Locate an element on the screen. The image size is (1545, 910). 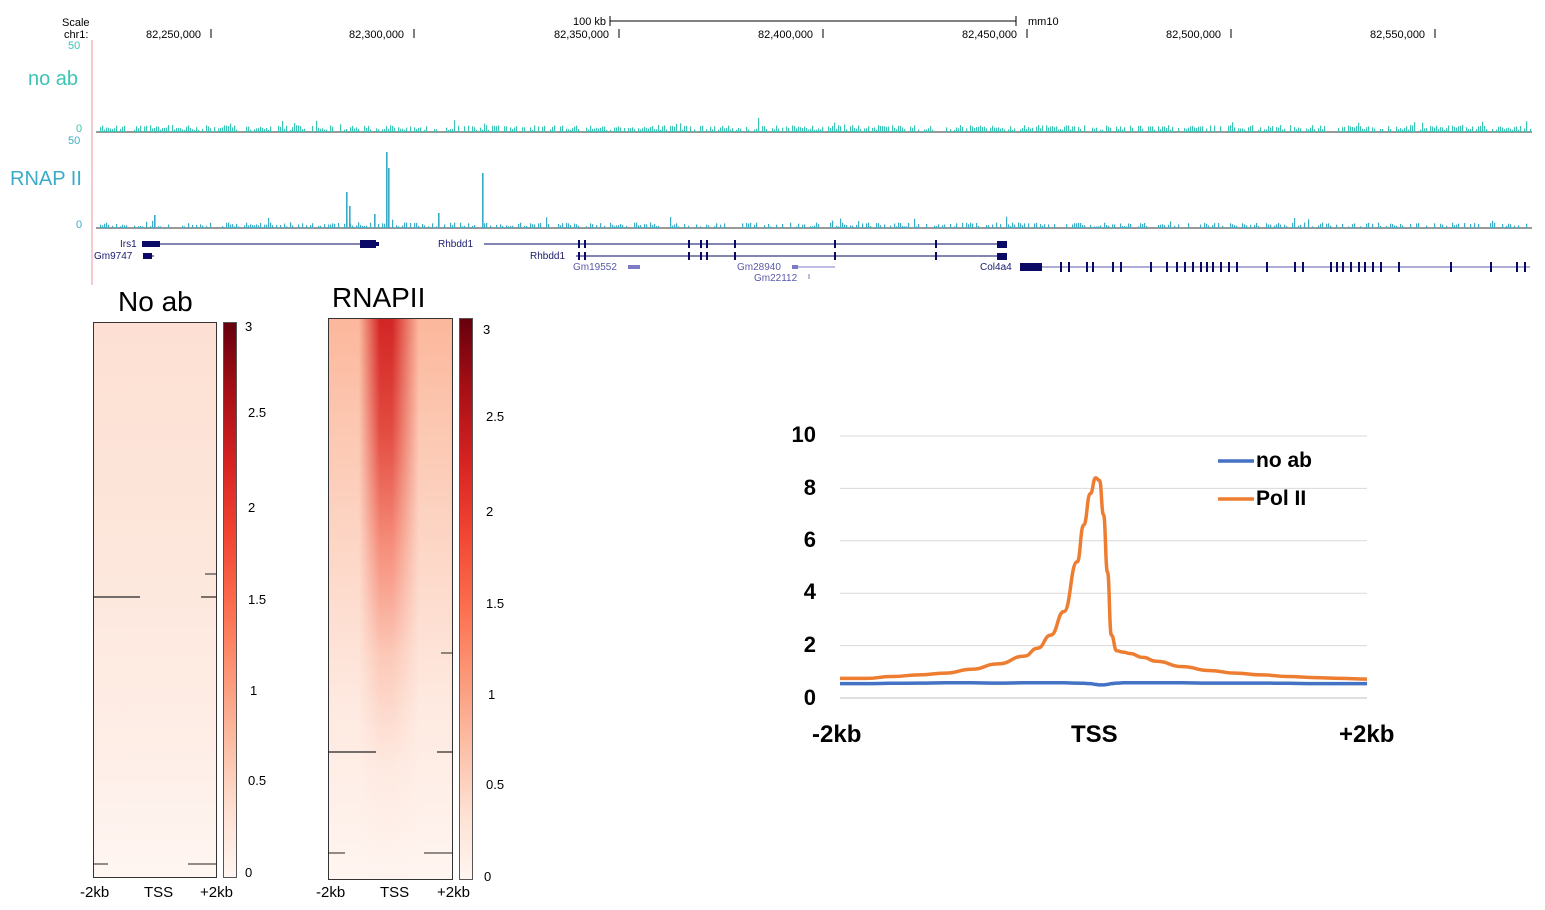
colorbar-tick: 0 is located at coordinates (249, 872).